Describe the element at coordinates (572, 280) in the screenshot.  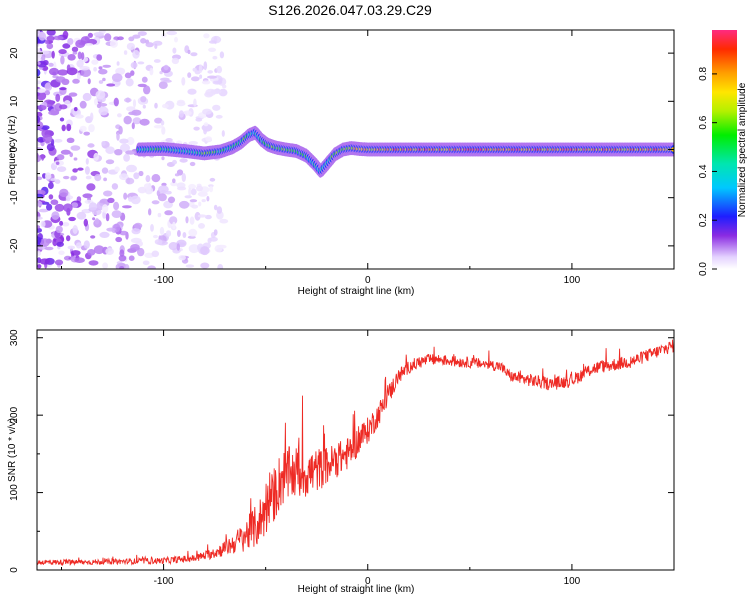
I see `x-tick-label: 100` at that location.